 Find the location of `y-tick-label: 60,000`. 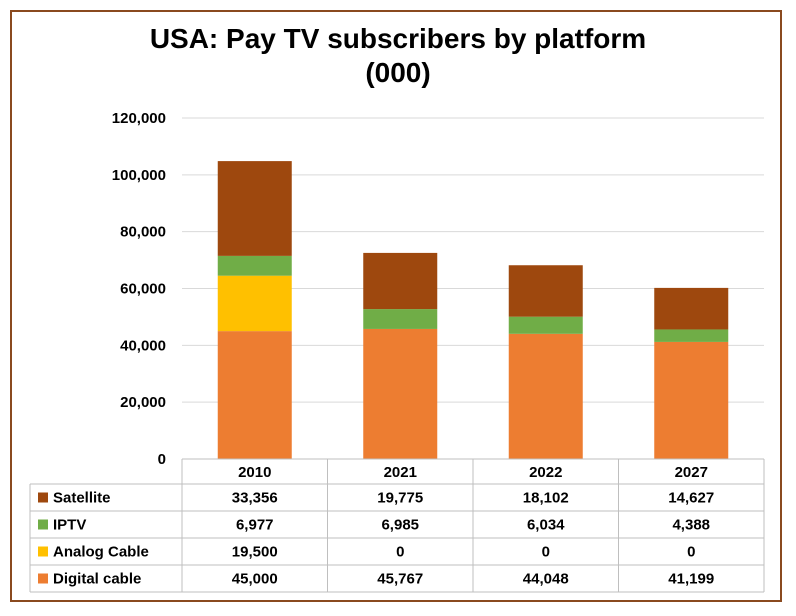

y-tick-label: 60,000 is located at coordinates (143, 289).